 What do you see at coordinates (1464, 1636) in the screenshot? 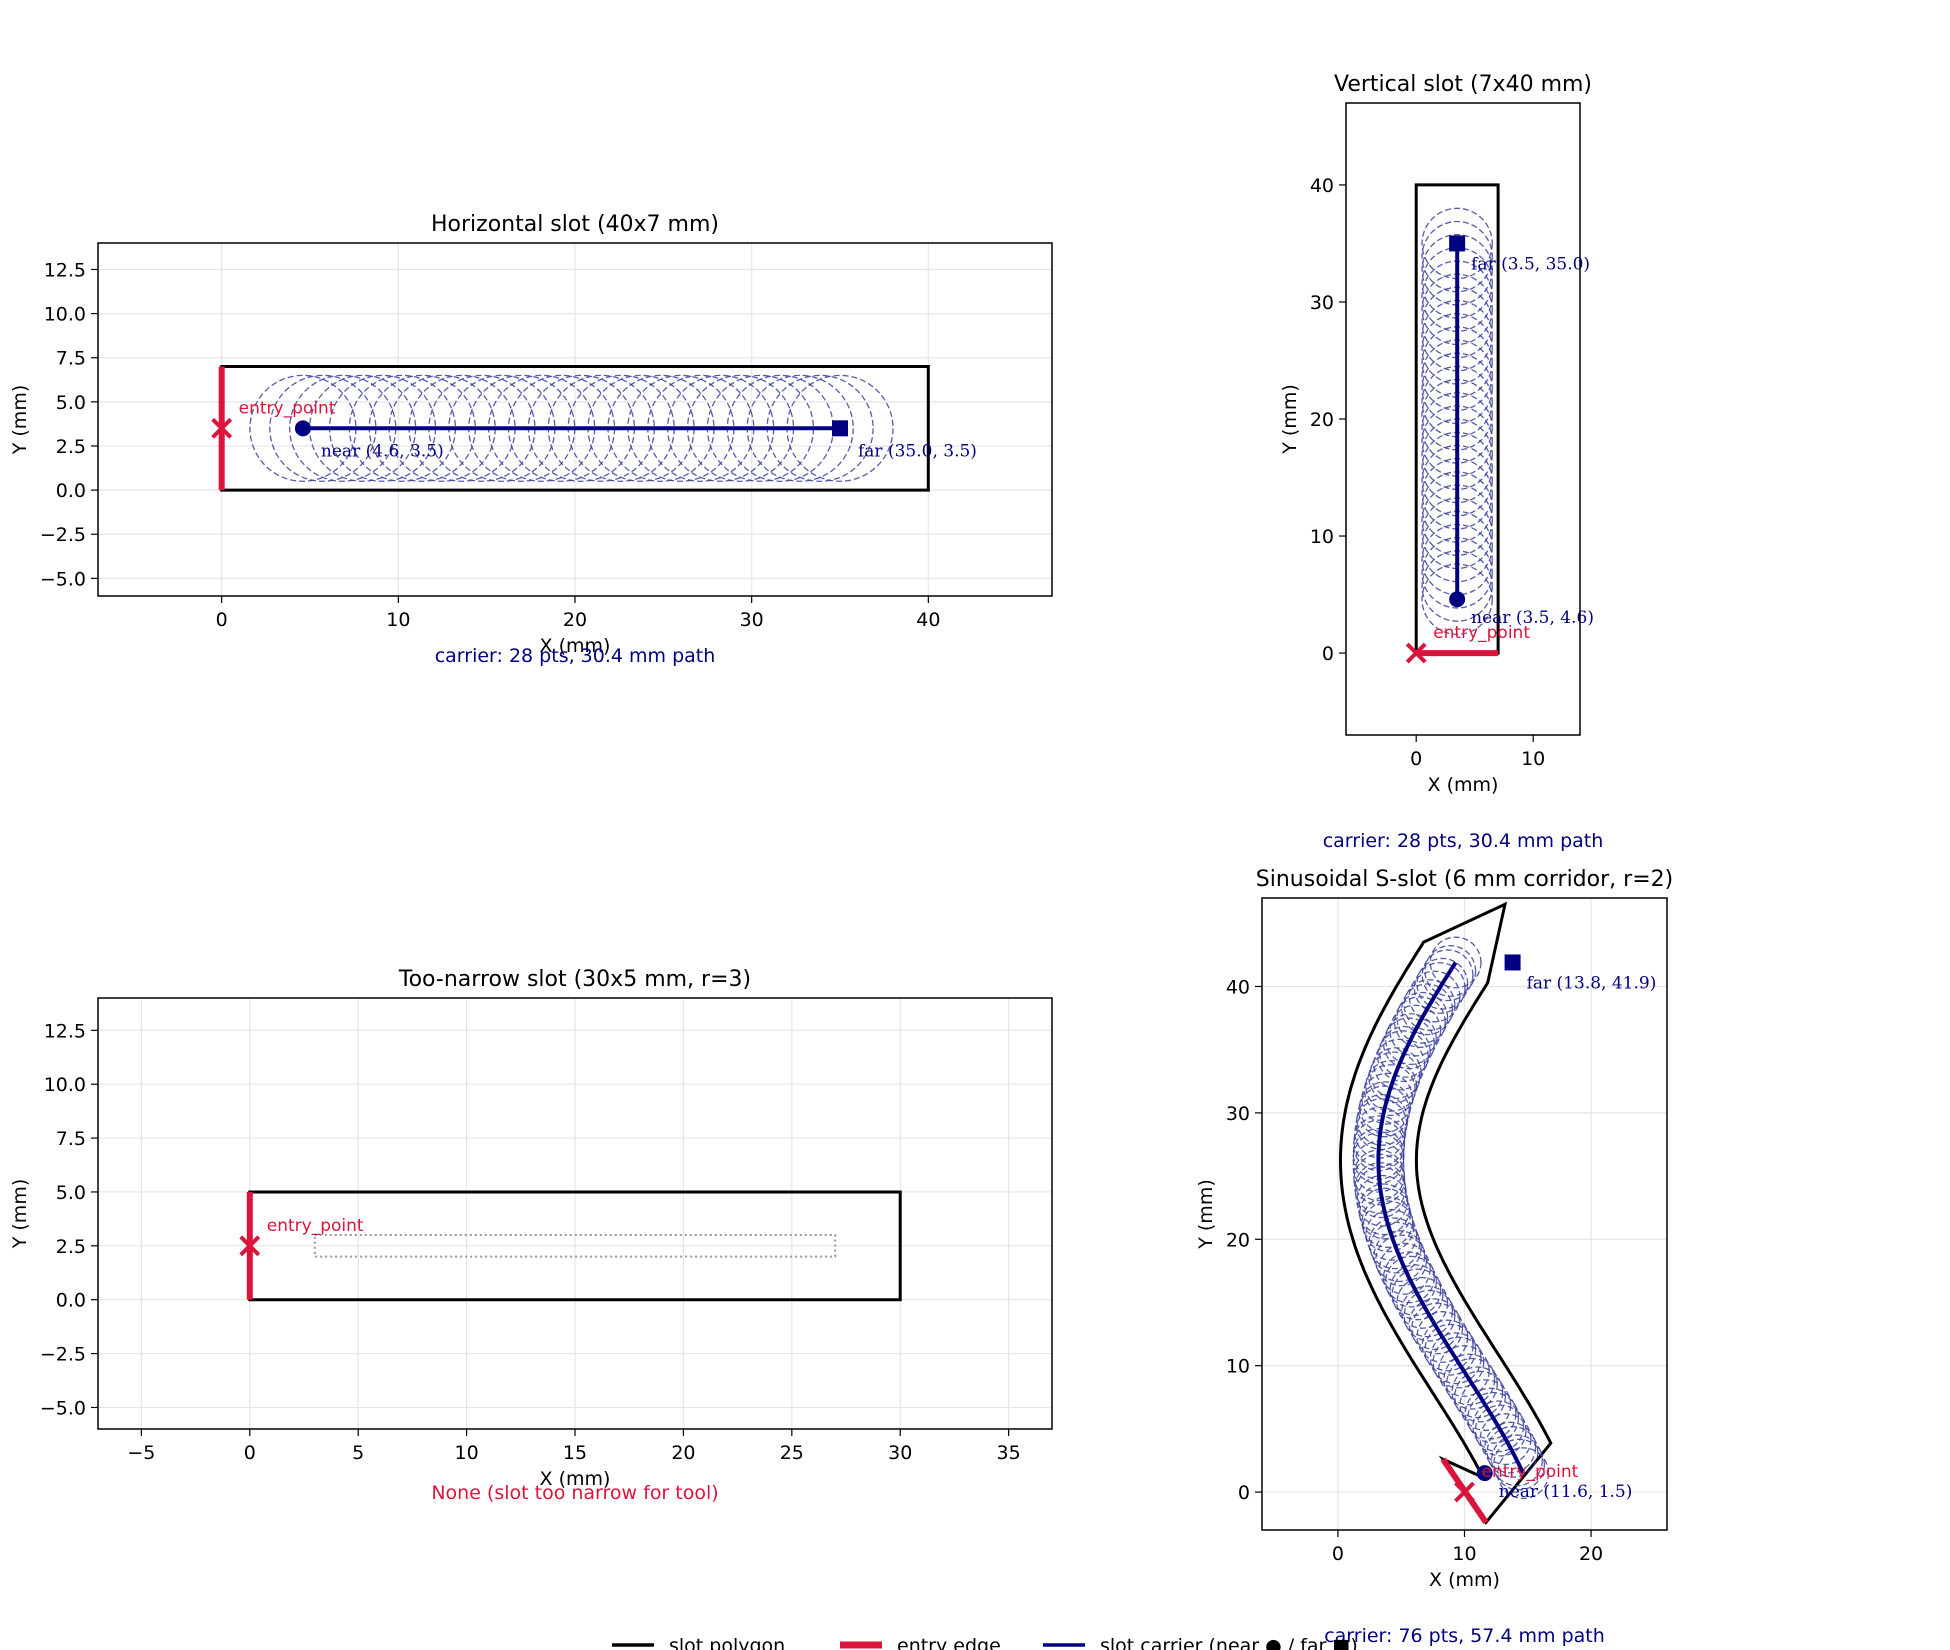
I see `carrier-caption: carrier: 76 pts, 57.4 mm path` at bounding box center [1464, 1636].